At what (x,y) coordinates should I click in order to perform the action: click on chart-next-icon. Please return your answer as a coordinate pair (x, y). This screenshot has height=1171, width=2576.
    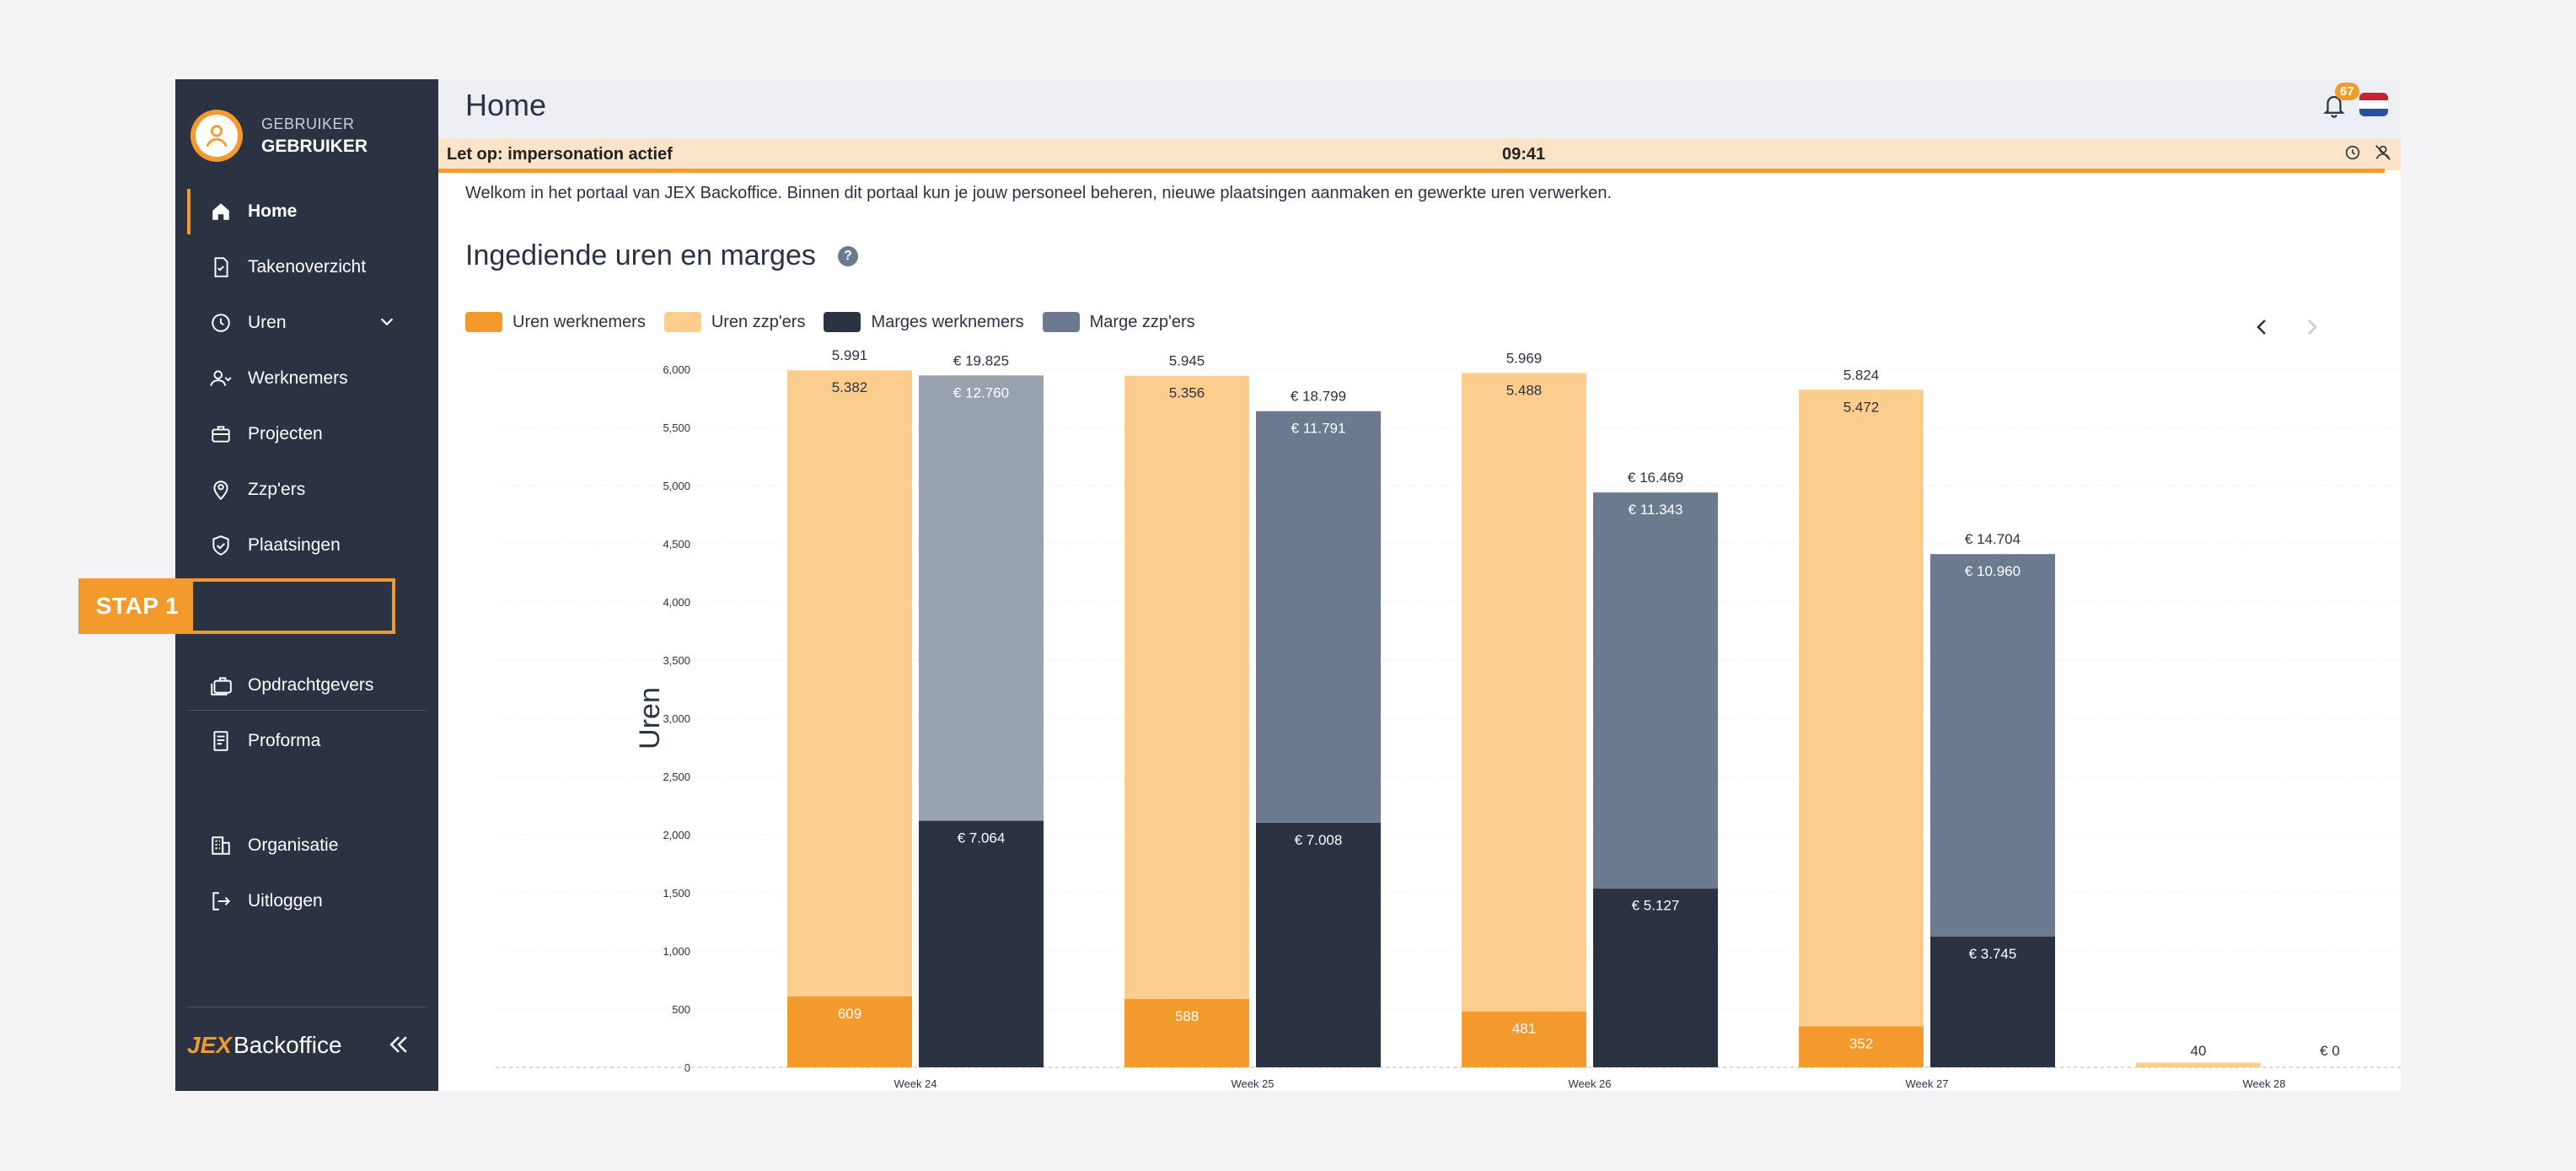
    Looking at the image, I should click on (2311, 327).